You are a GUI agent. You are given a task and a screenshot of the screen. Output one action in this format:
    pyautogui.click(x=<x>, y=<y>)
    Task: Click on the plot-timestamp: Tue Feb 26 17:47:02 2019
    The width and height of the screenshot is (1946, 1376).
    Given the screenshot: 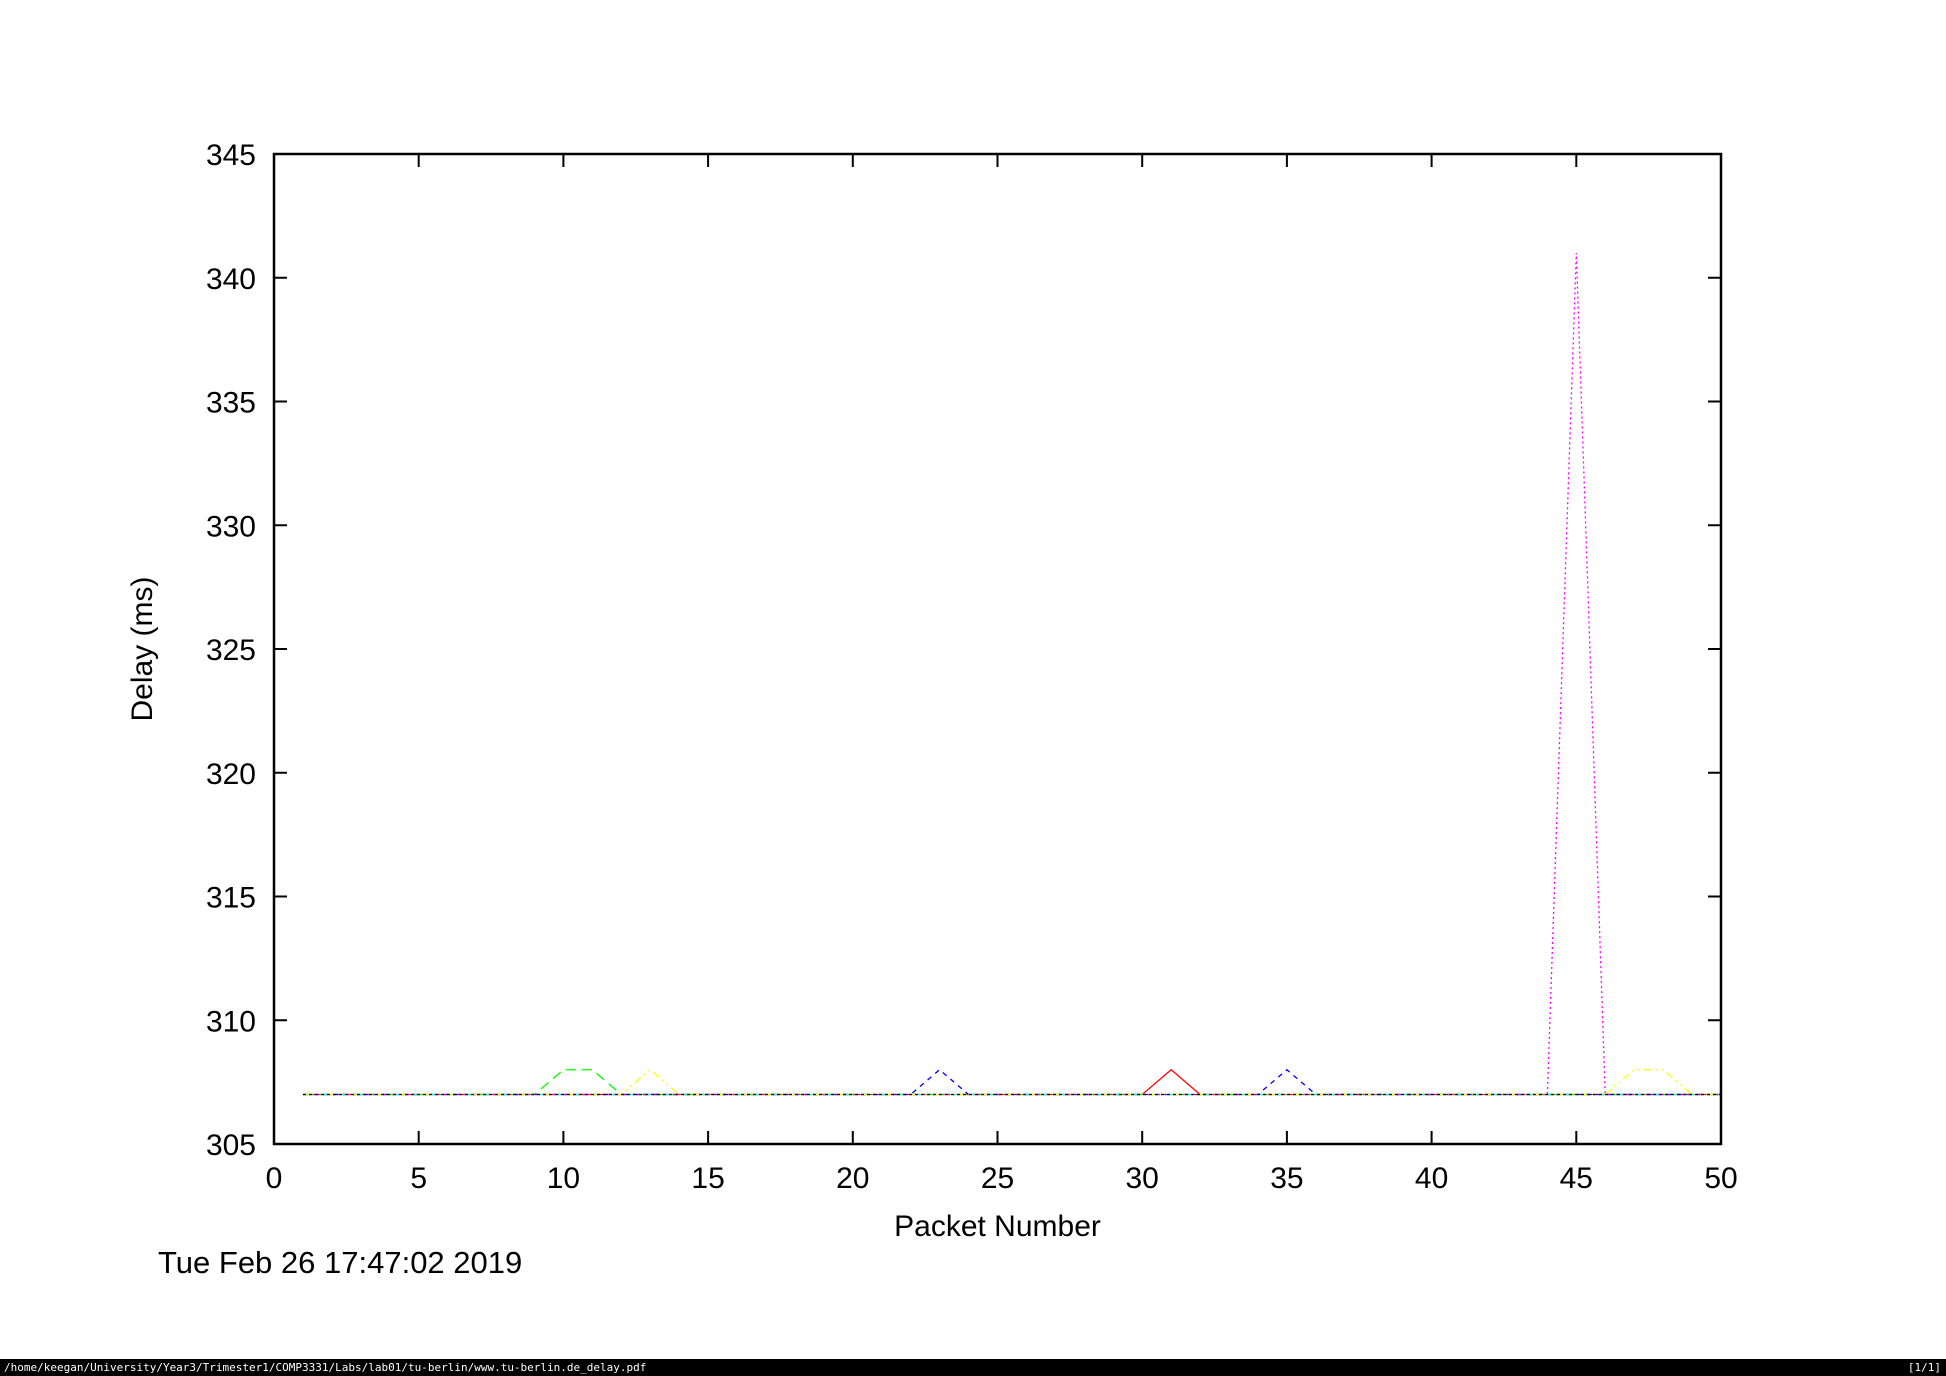 What is the action you would take?
    pyautogui.click(x=340, y=1262)
    